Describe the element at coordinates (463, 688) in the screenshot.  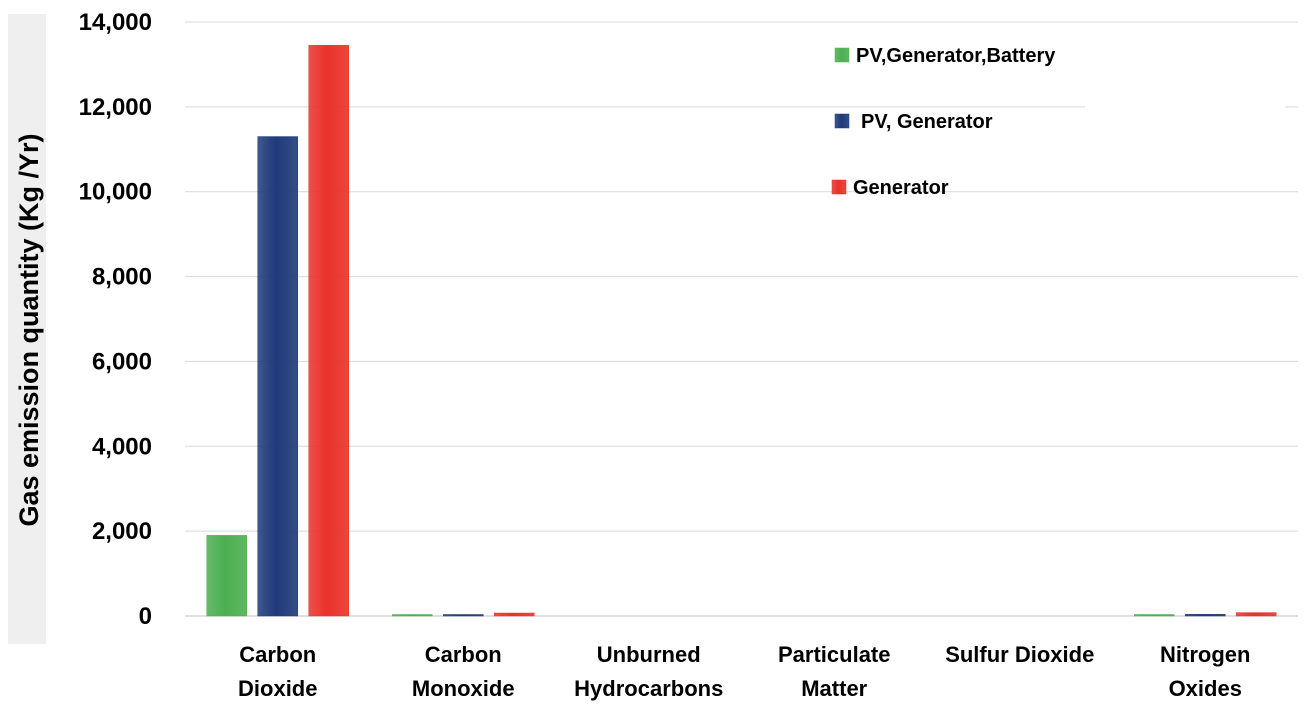
I see `x-category-label: Monoxide` at that location.